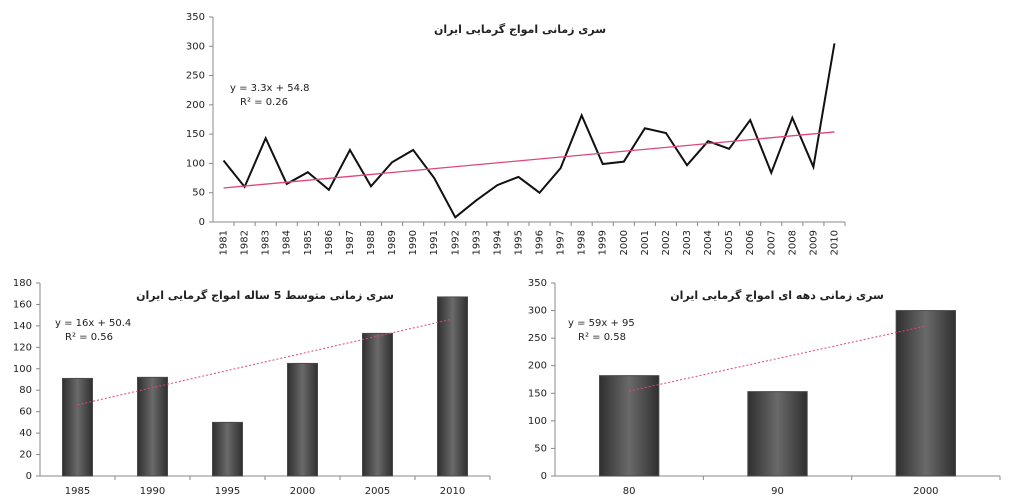  What do you see at coordinates (455, 242) in the screenshot?
I see `x-tick-label: 1992` at bounding box center [455, 242].